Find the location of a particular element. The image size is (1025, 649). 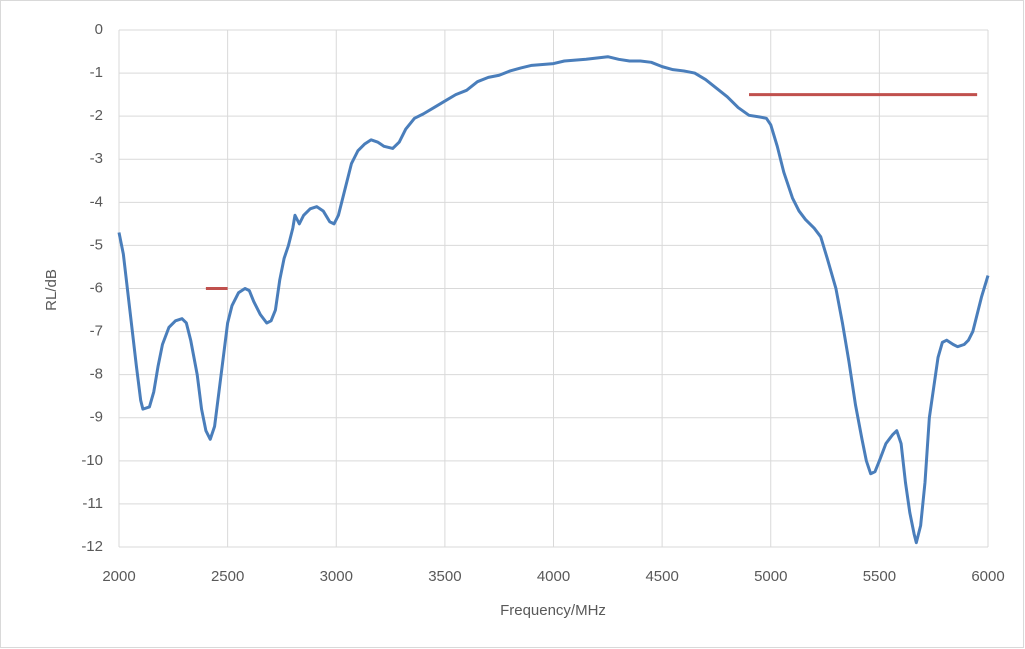

y-tick-label: -9 is located at coordinates (96, 417).